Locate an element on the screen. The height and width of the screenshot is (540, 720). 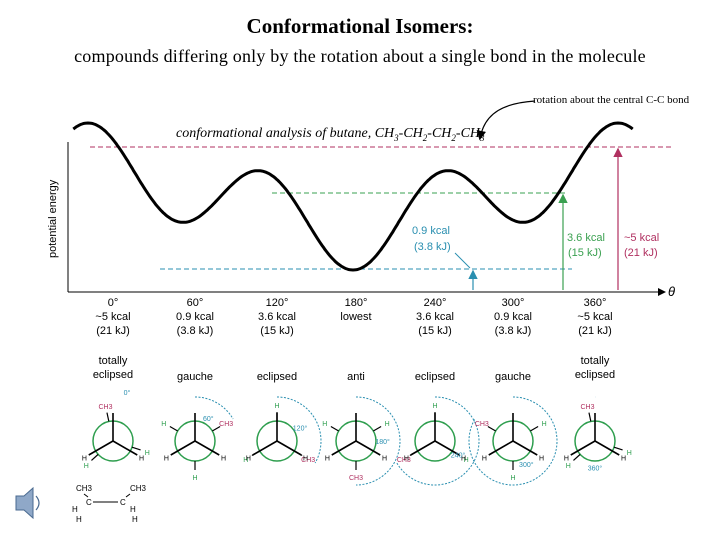
conformation-value: 180° is located at coordinates (356, 303).